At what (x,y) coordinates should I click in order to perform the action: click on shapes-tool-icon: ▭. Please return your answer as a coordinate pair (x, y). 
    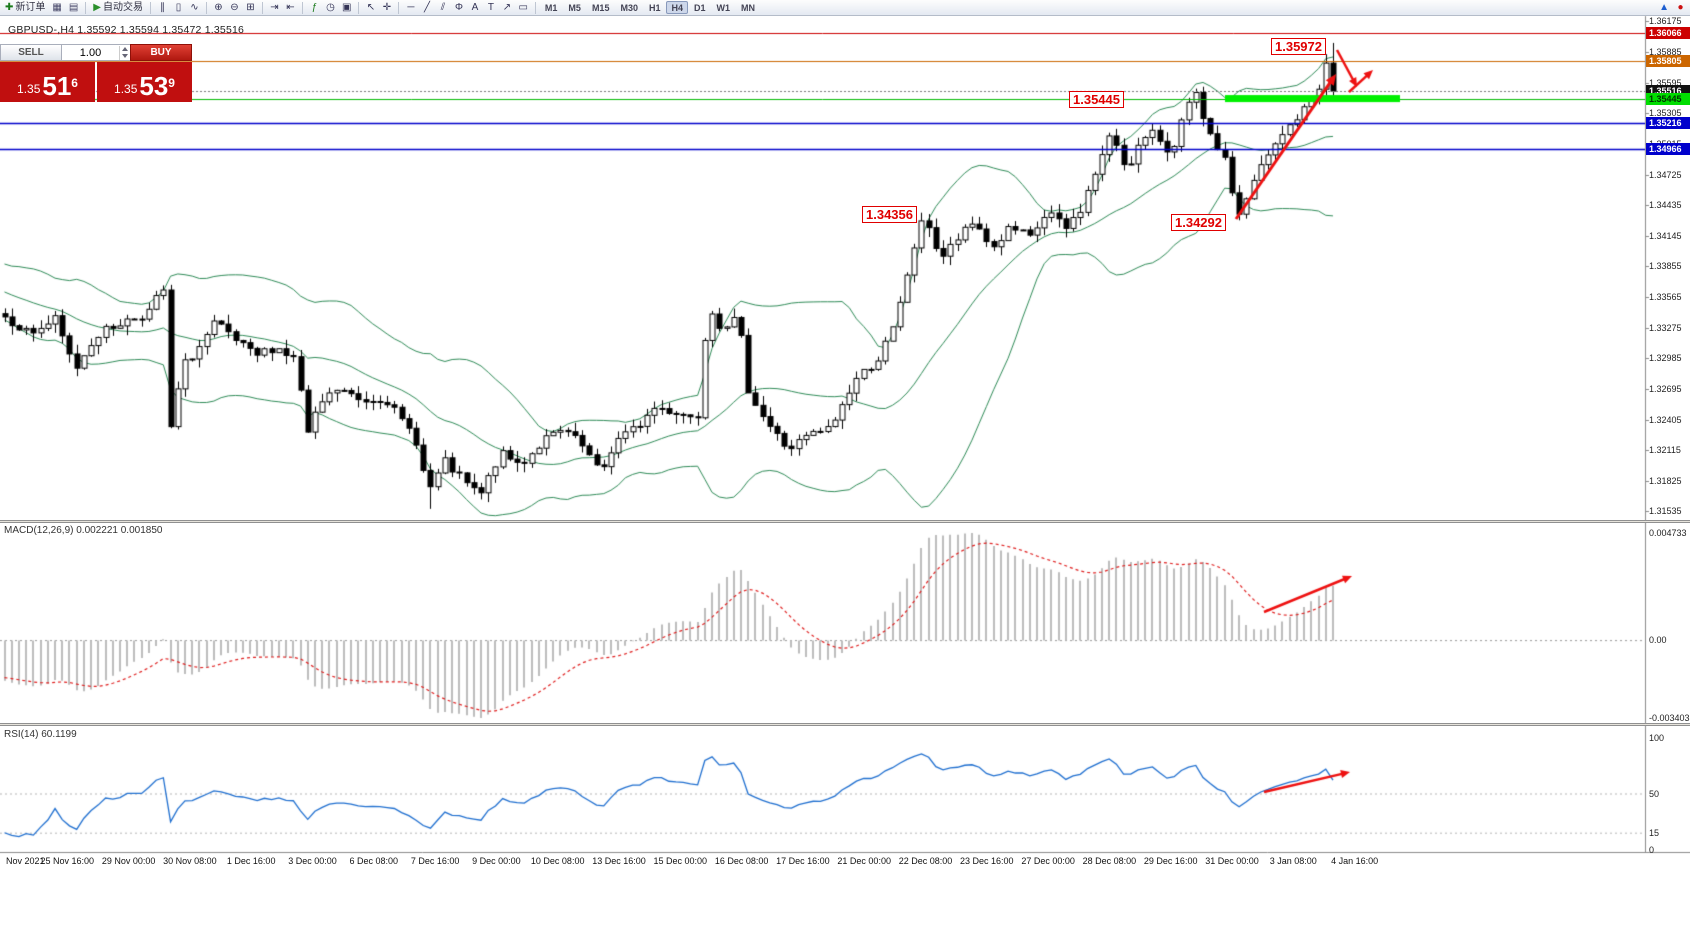
    Looking at the image, I should click on (523, 7).